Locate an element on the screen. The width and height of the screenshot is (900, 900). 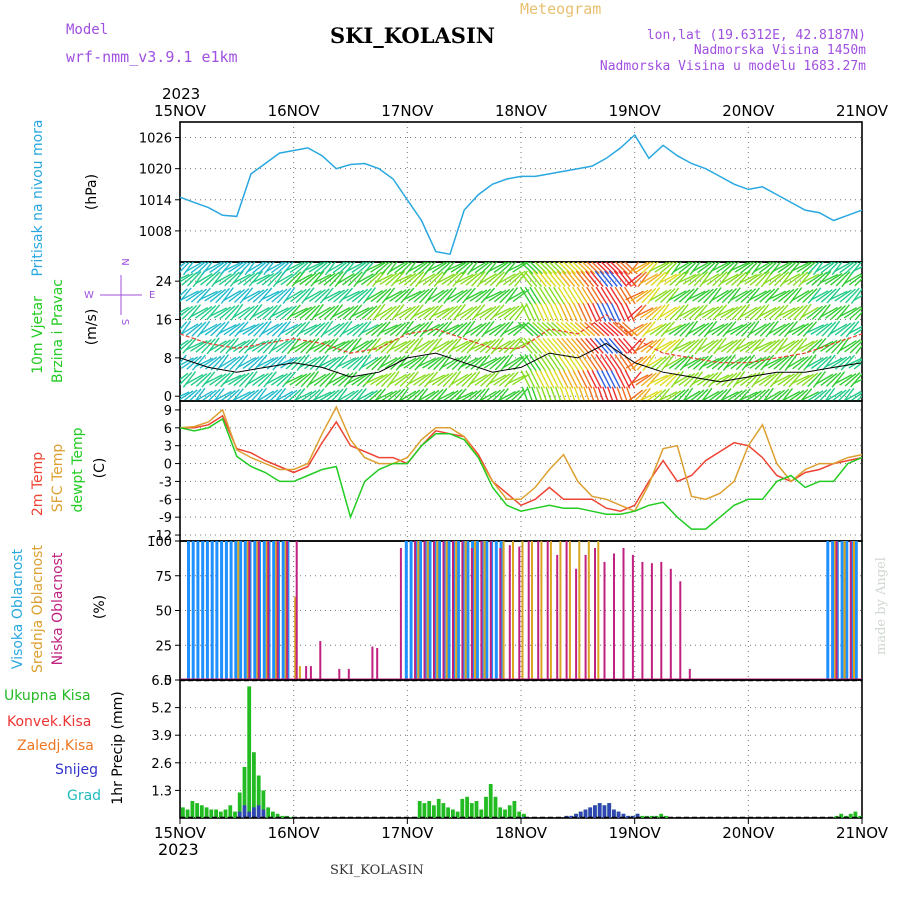
wind-speed-line is located at coordinates (521, 362).